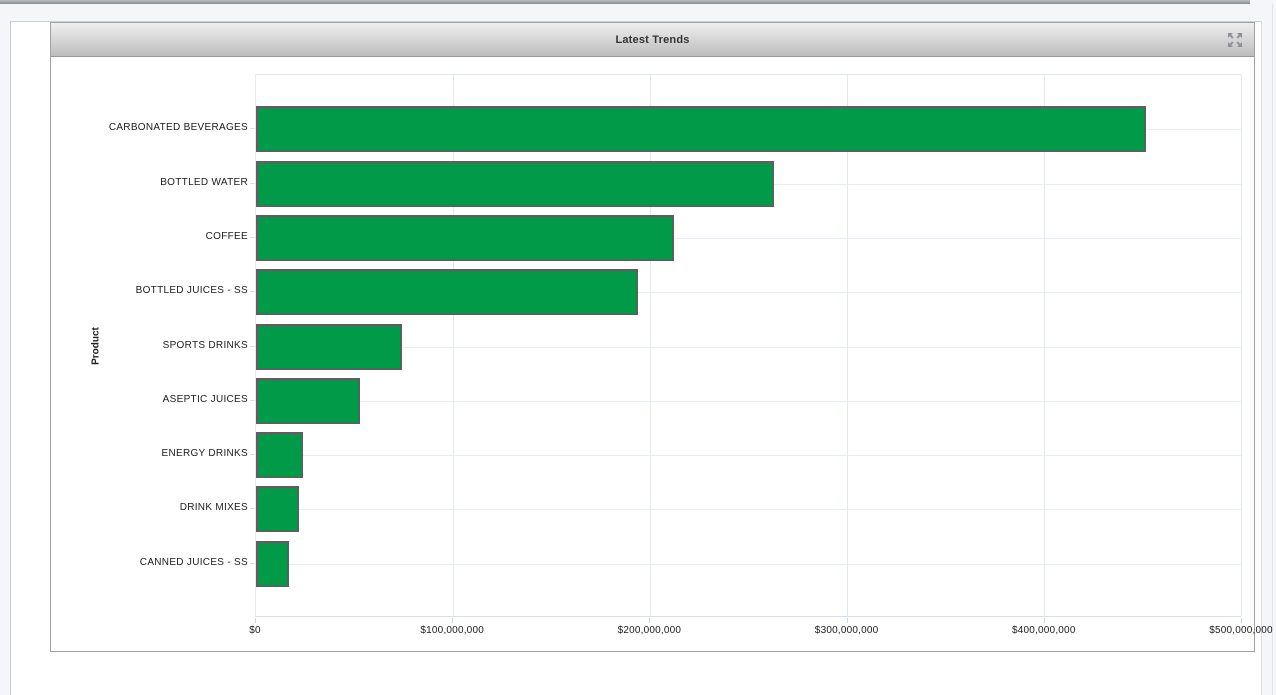 The image size is (1276, 695). I want to click on bar-coffee, so click(465, 237).